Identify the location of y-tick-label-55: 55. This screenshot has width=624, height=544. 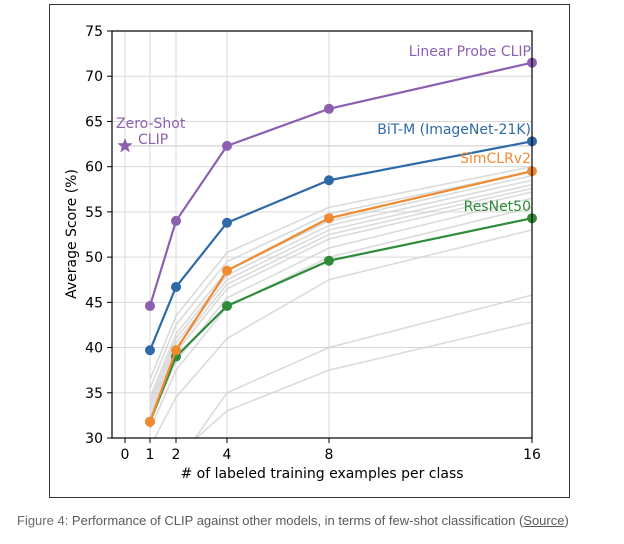
(94, 213).